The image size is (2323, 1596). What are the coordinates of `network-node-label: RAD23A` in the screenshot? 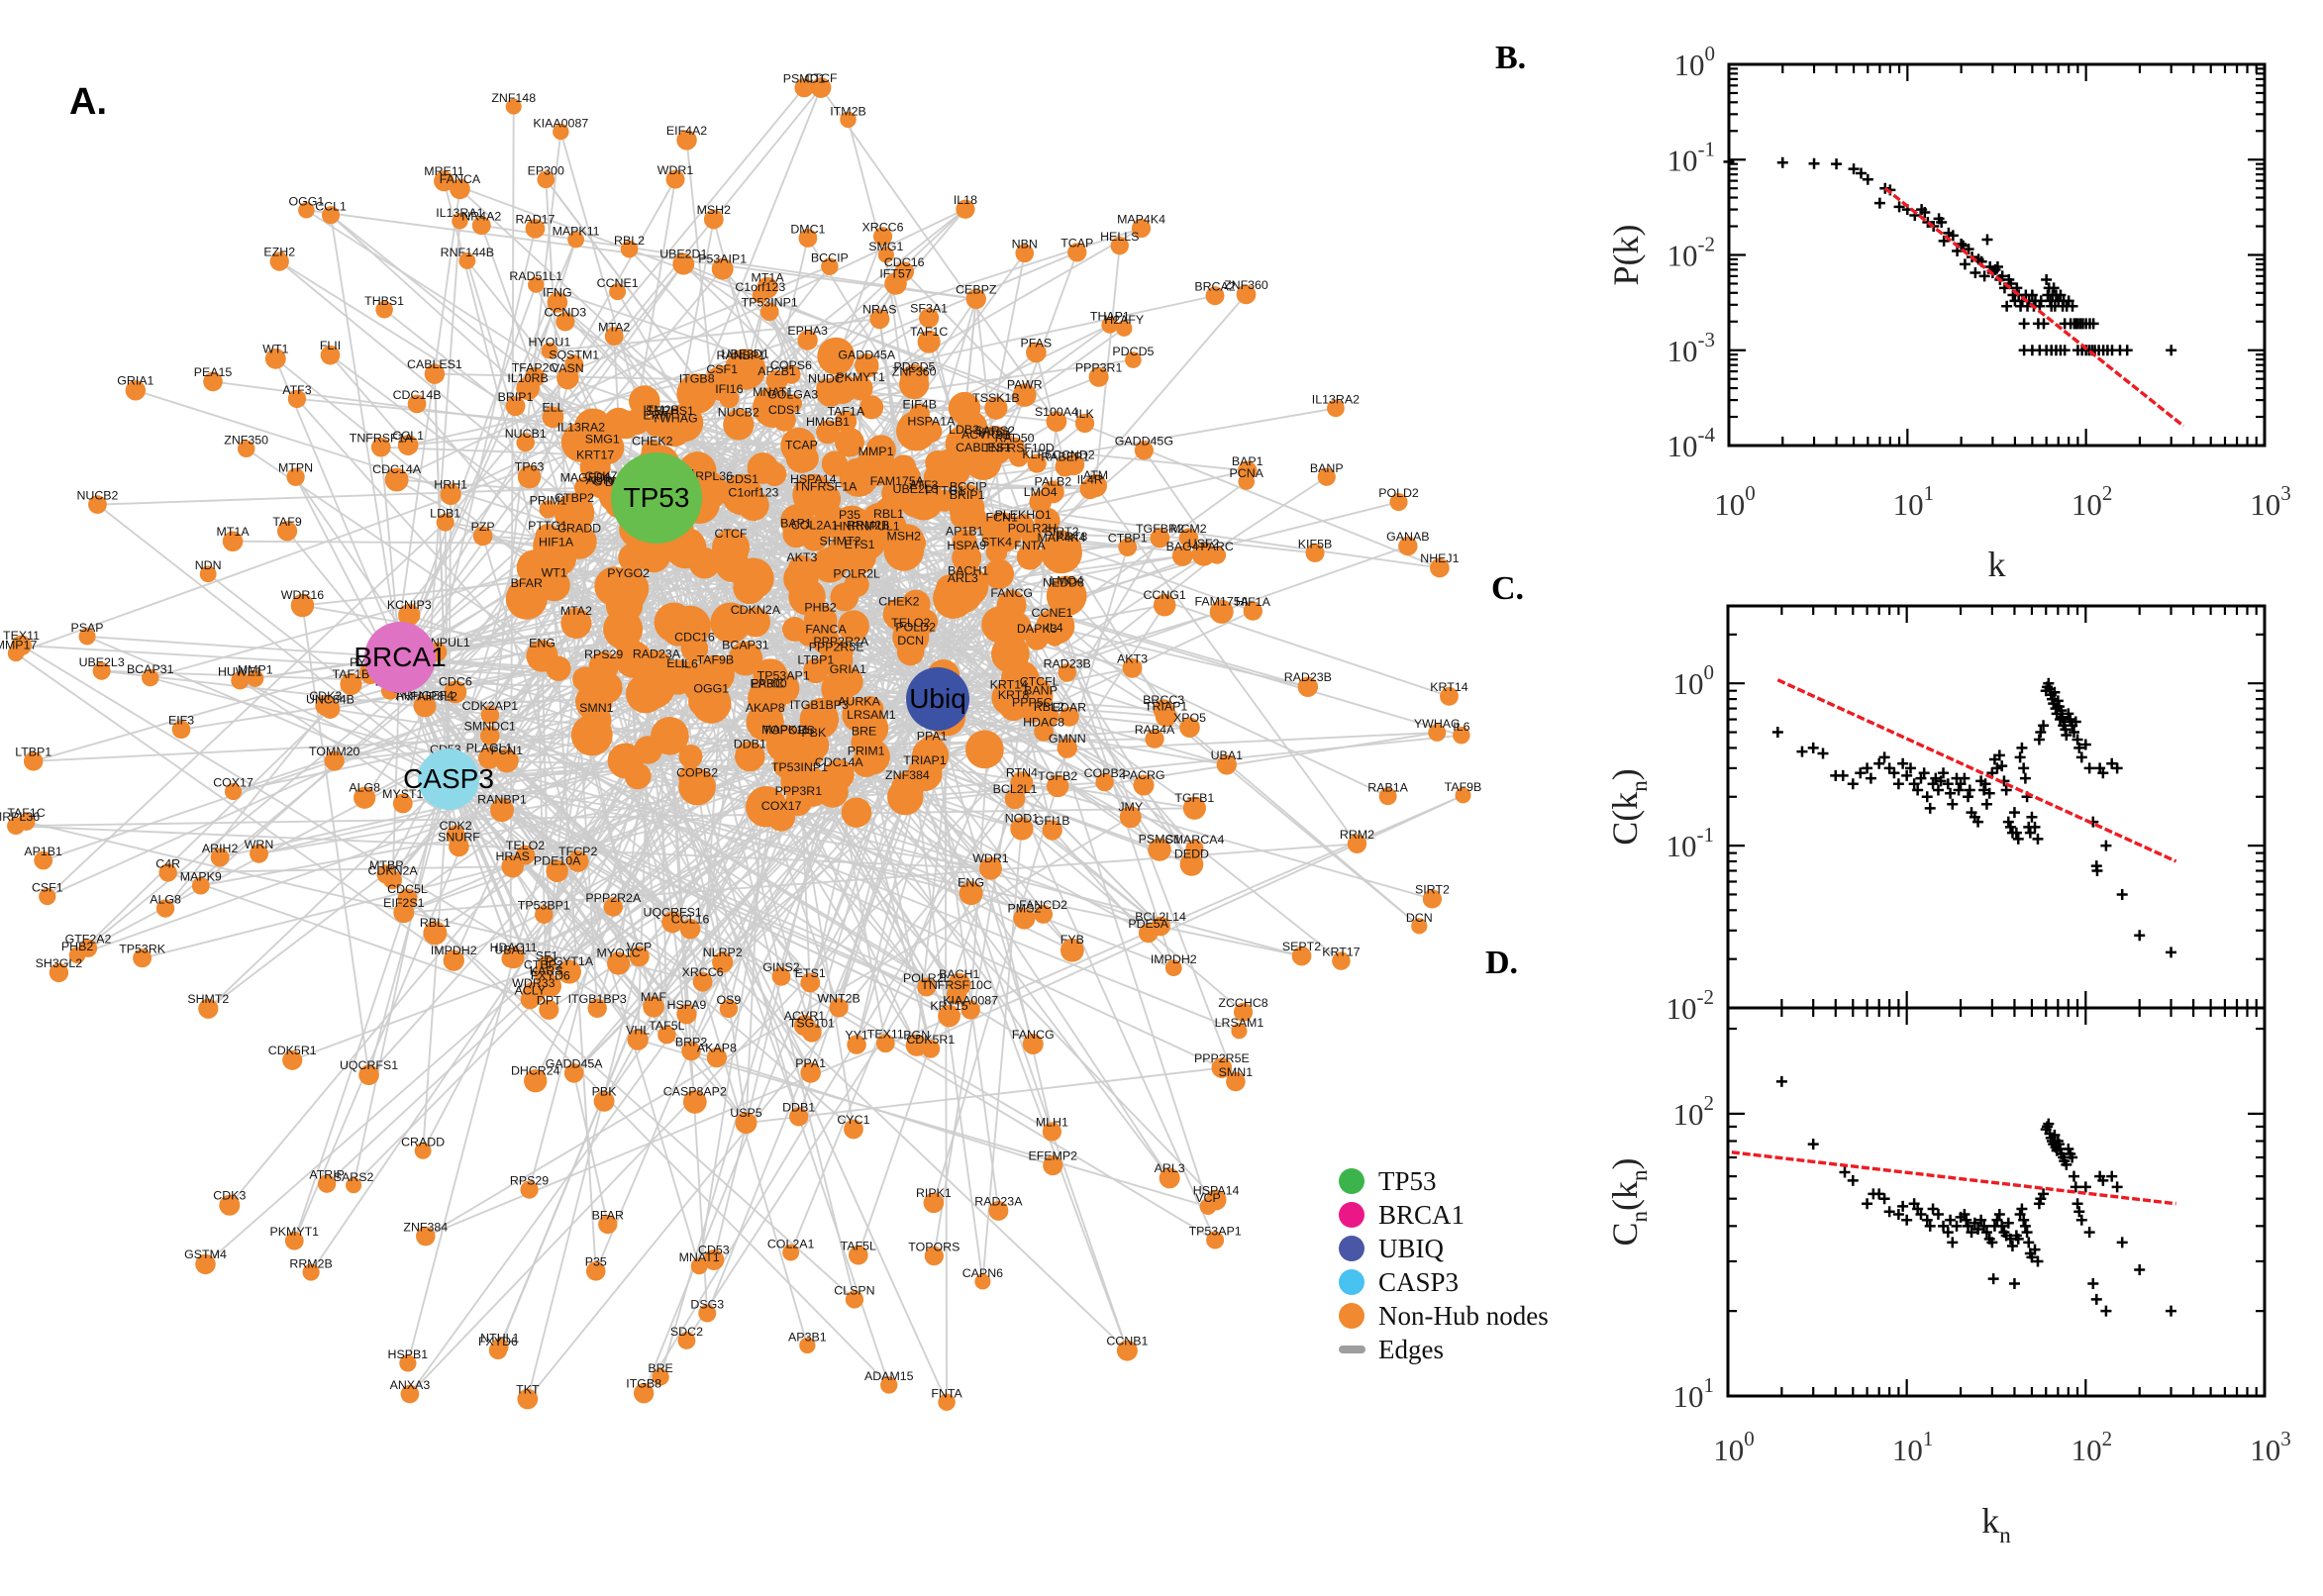 It's located at (657, 654).